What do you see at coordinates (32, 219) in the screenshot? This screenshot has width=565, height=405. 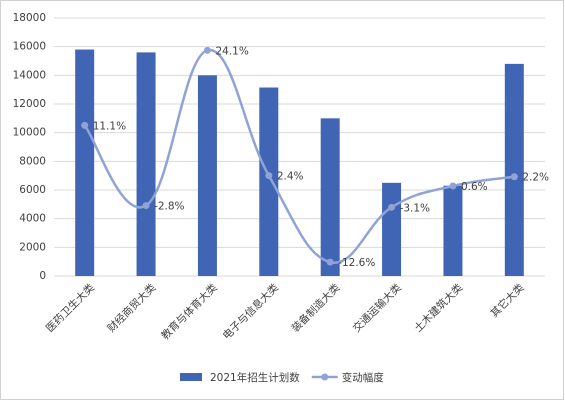 I see `y-tick-label: 4000` at bounding box center [32, 219].